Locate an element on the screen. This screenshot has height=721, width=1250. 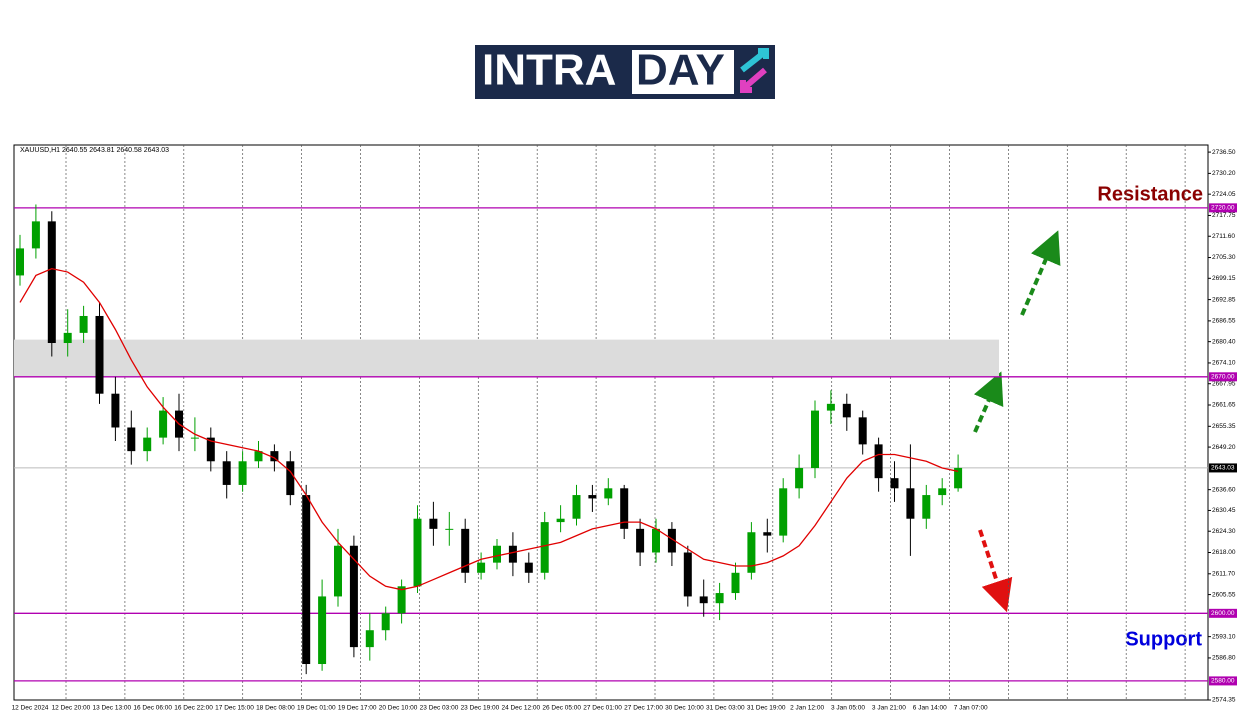
y-tick-label: 2630.45 is located at coordinates (1224, 510).